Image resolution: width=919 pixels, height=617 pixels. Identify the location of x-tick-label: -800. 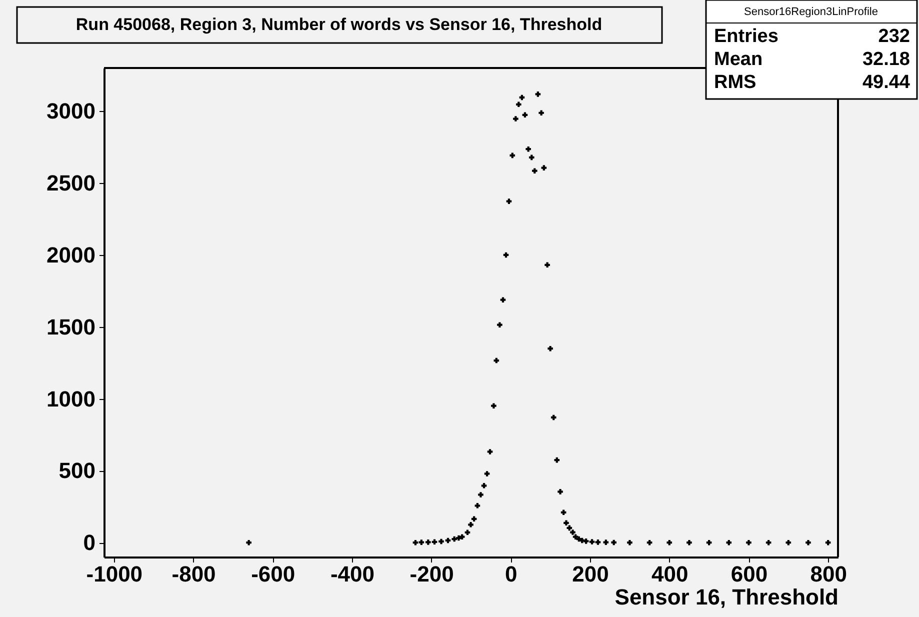
(194, 574).